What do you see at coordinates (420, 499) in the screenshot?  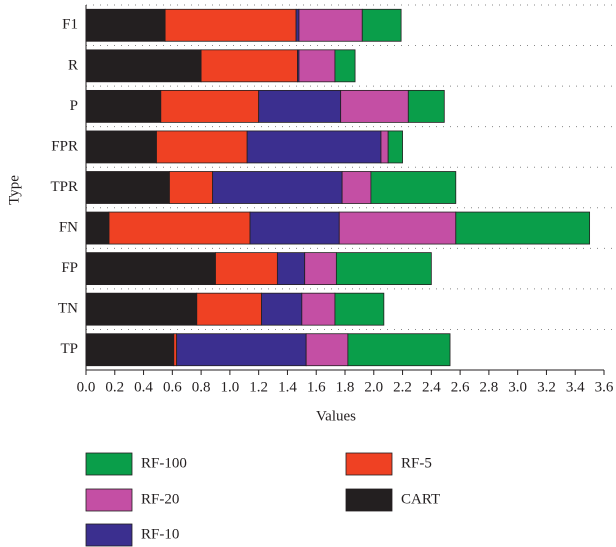 I see `legend-label: CART` at bounding box center [420, 499].